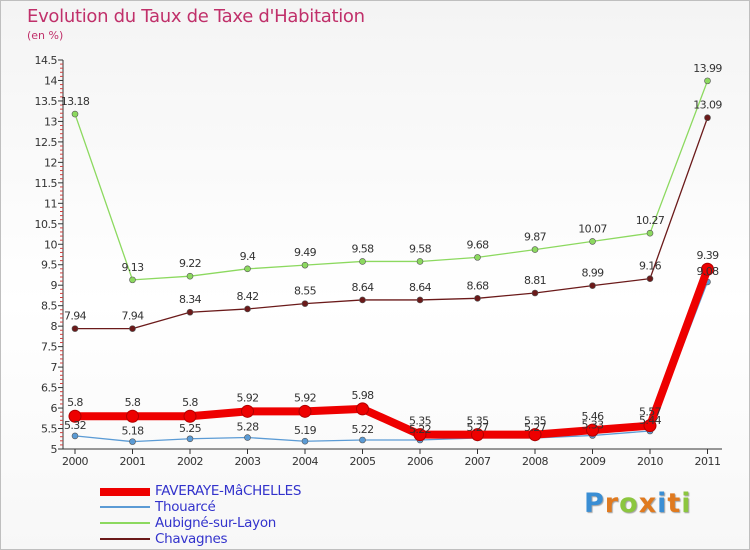 This screenshot has height=550, width=750. I want to click on y-tick-label: 9, so click(54, 285).